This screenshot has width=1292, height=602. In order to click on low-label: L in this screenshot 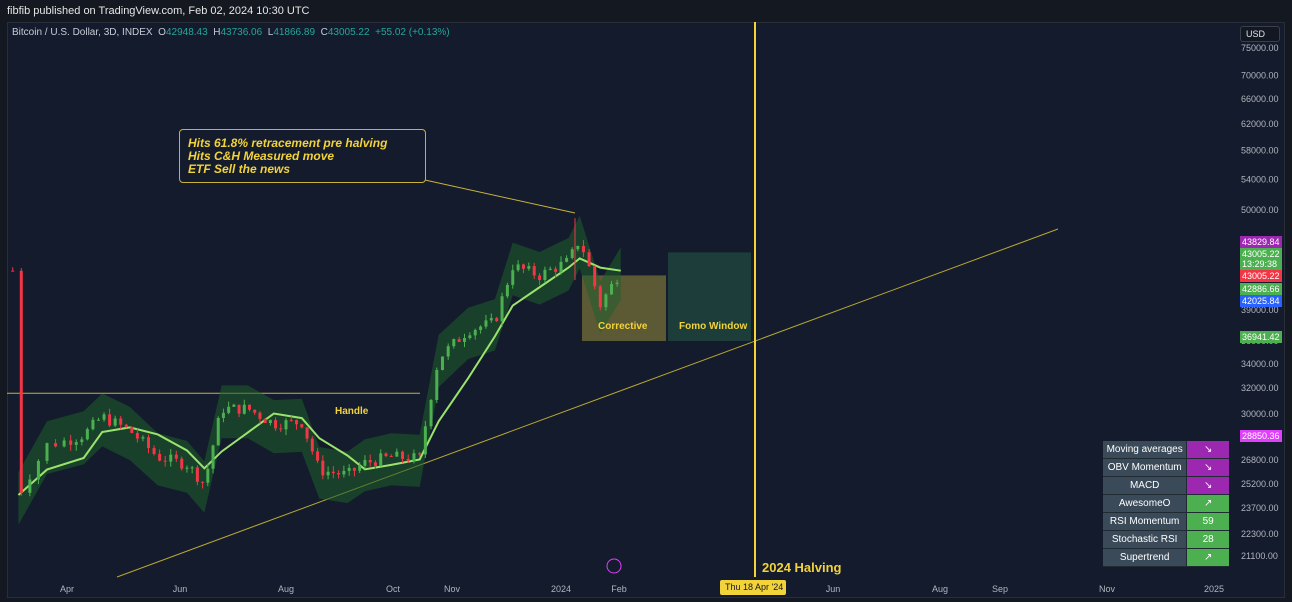, I will do `click(270, 32)`.